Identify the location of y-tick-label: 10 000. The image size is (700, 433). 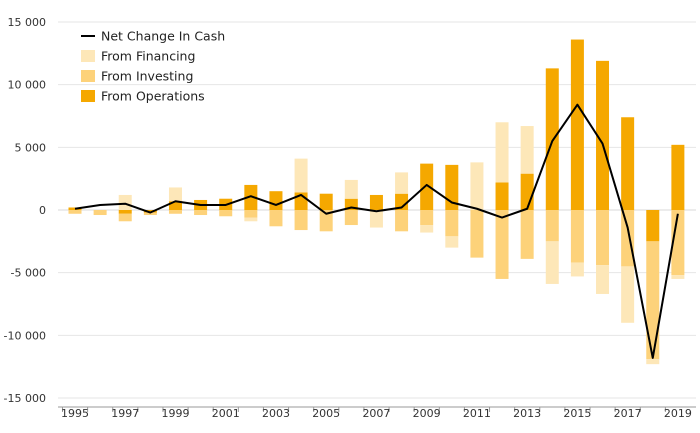
(27, 85).